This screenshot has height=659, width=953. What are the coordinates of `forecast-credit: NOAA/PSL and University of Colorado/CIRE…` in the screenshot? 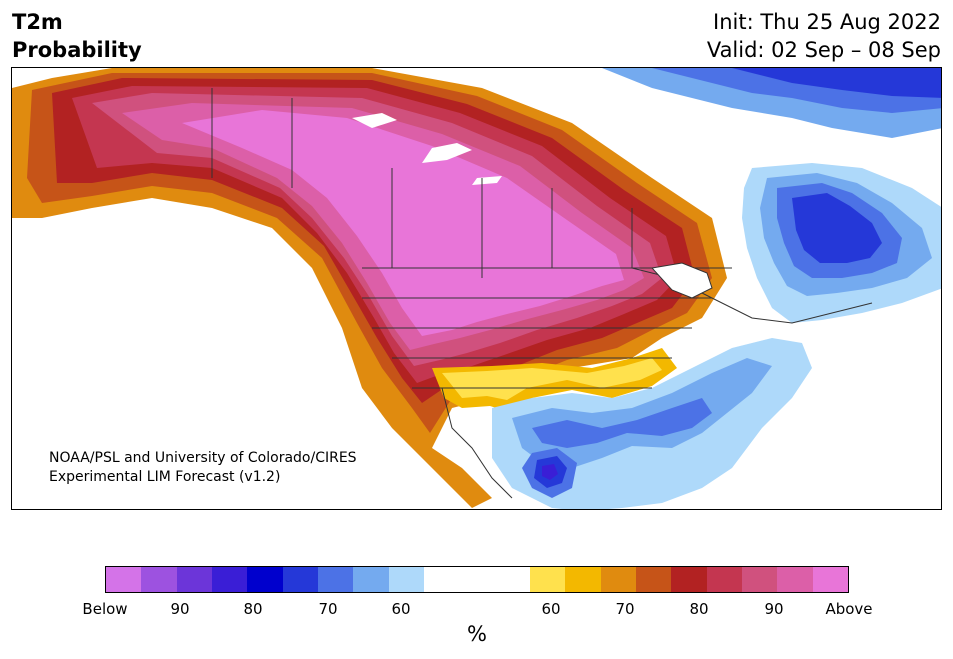 It's located at (203, 468).